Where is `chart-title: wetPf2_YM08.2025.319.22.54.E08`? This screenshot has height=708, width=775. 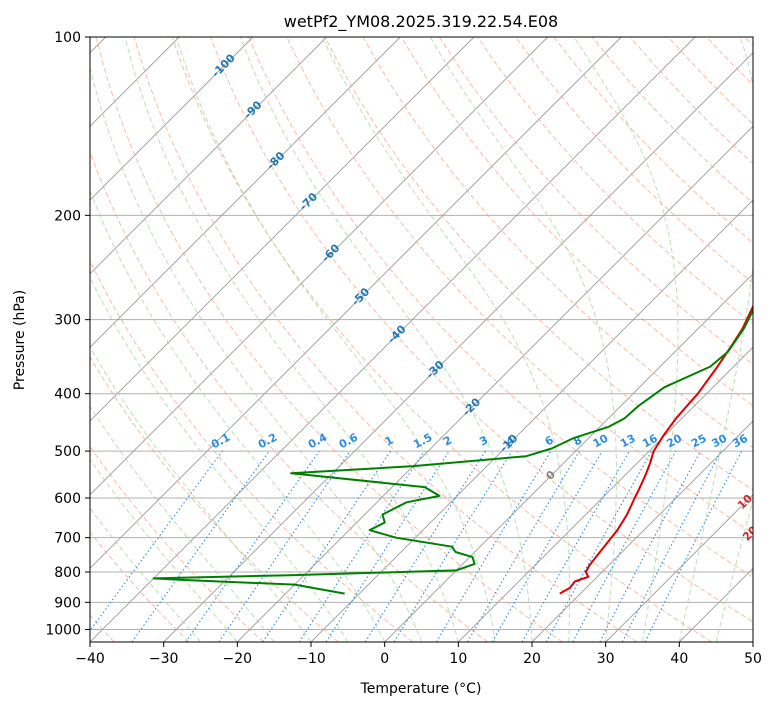
chart-title: wetPf2_YM08.2025.319.22.54.E08 is located at coordinates (421, 22).